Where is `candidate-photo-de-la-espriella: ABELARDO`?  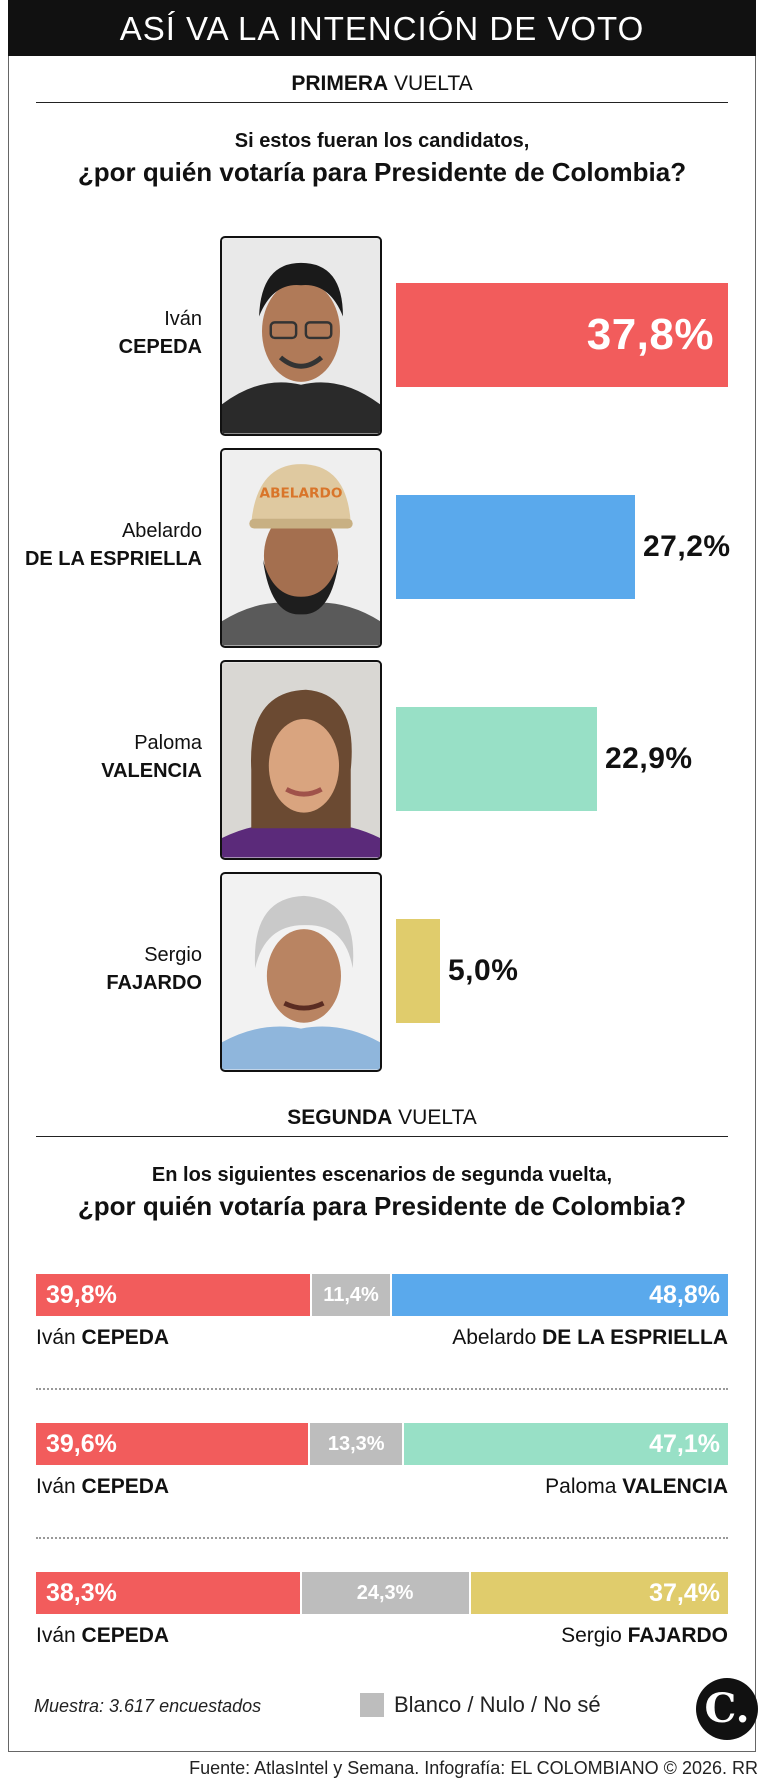 candidate-photo-de-la-espriella: ABELARDO is located at coordinates (301, 548).